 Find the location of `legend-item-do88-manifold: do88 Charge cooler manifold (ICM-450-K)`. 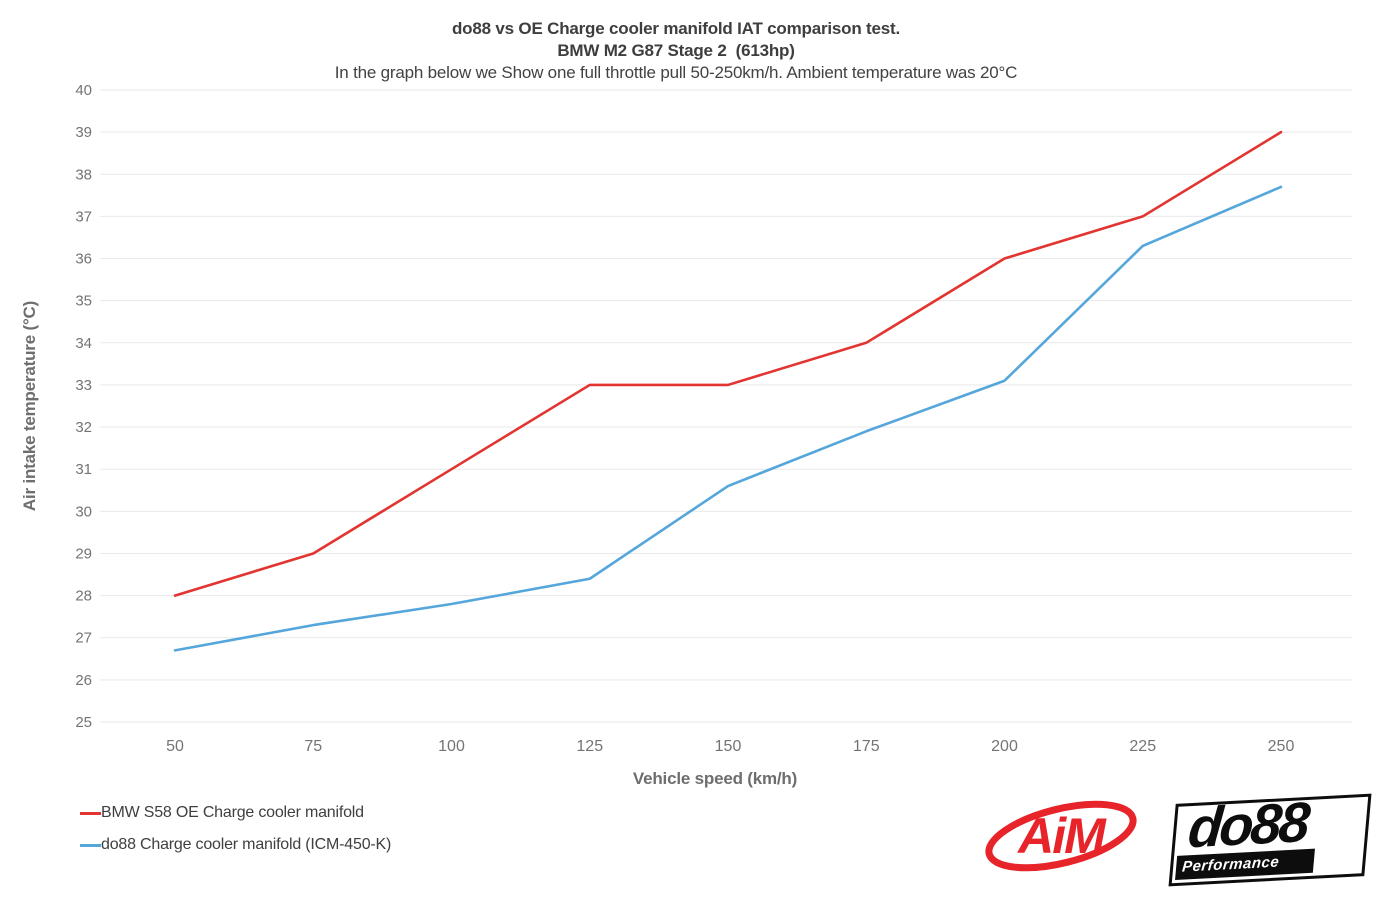

legend-item-do88-manifold: do88 Charge cooler manifold (ICM-450-K) is located at coordinates (235, 845).